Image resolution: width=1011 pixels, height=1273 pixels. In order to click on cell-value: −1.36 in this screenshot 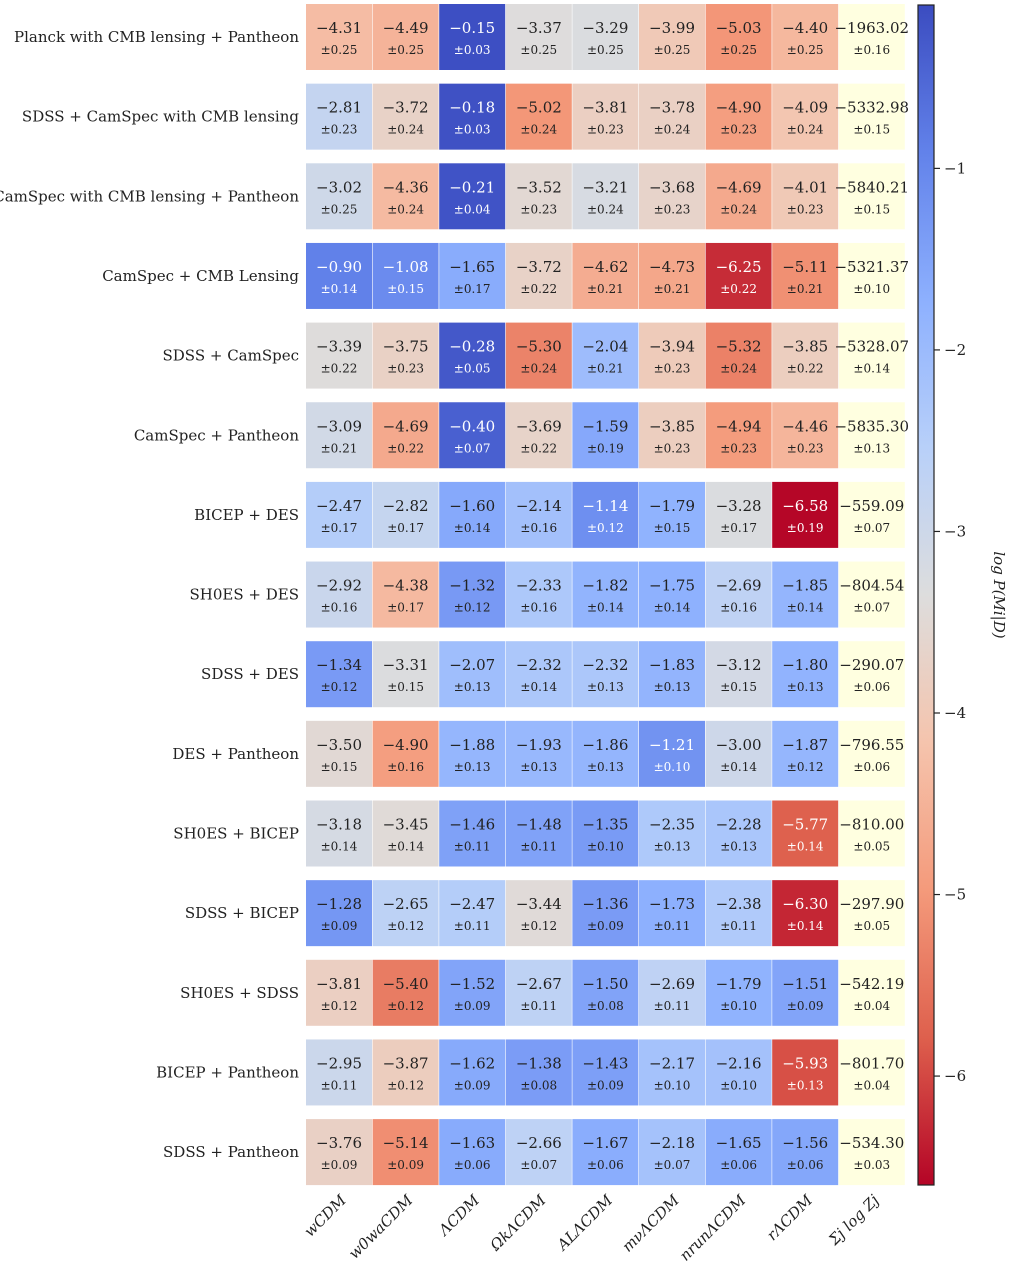, I will do `click(605, 904)`.